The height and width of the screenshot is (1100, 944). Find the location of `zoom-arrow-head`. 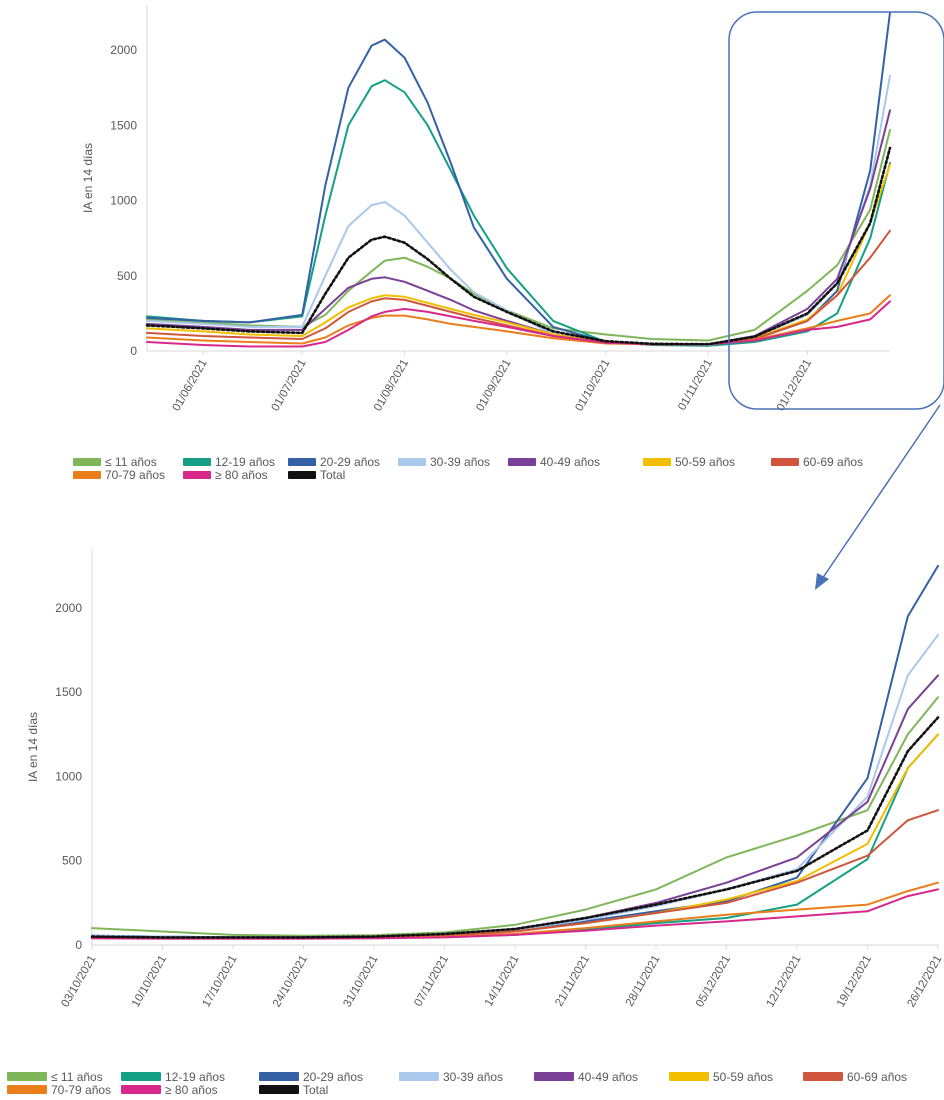

zoom-arrow-head is located at coordinates (822, 581).